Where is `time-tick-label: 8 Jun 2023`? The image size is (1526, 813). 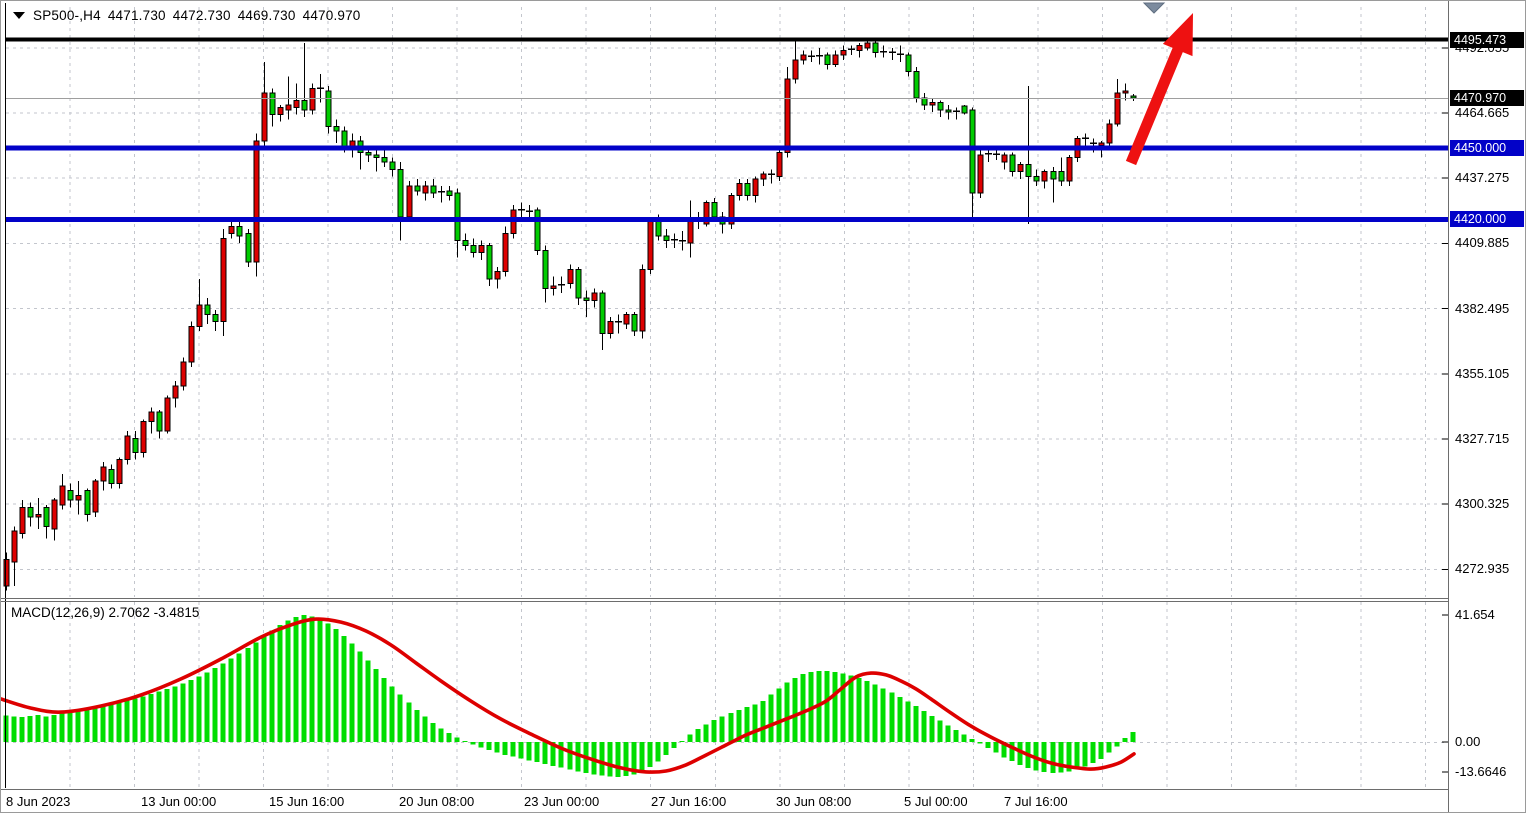
time-tick-label: 8 Jun 2023 is located at coordinates (38, 801).